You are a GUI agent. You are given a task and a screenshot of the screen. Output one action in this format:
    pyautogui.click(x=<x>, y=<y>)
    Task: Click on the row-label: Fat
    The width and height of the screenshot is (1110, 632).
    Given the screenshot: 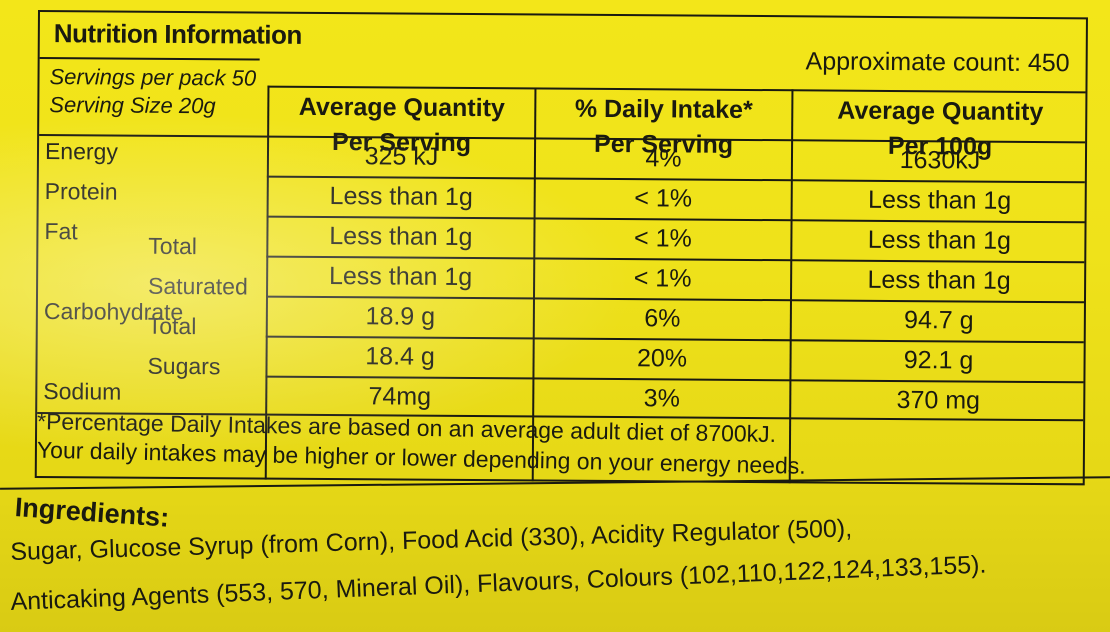 What is the action you would take?
    pyautogui.click(x=61, y=231)
    